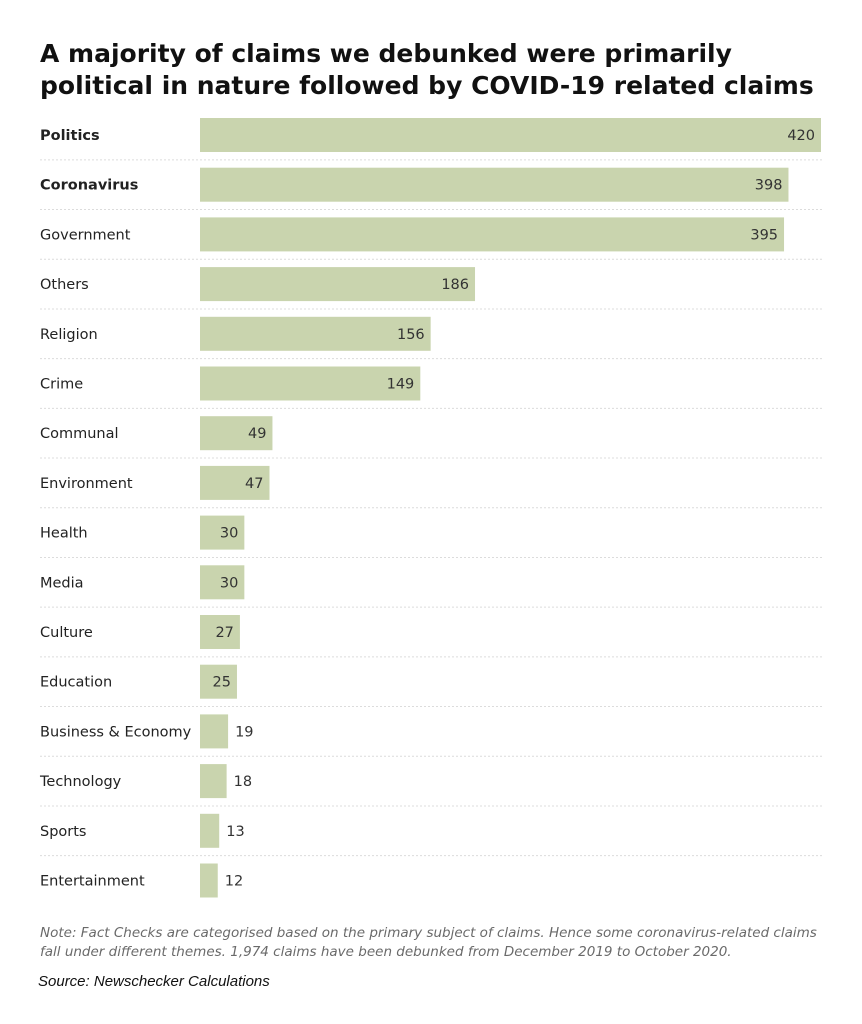 The width and height of the screenshot is (862, 1024). I want to click on value-label-communal: 49, so click(257, 434).